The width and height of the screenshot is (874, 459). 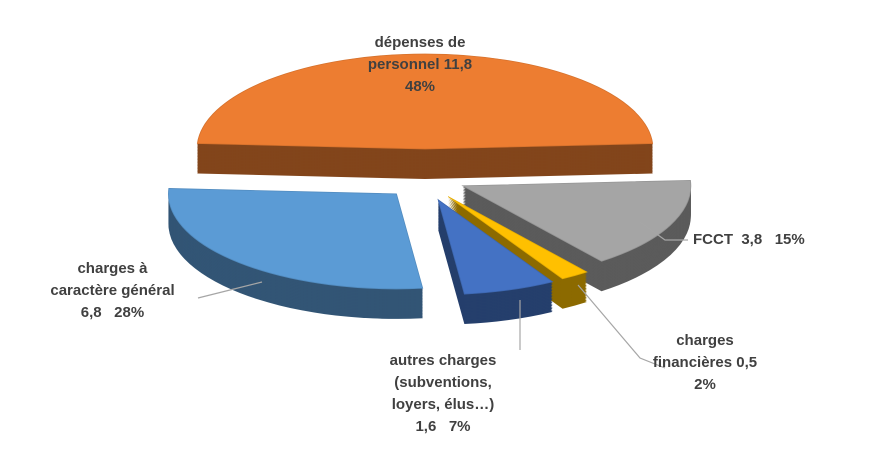 I want to click on slice-label: charges financières 0,5 2%, so click(x=705, y=363).